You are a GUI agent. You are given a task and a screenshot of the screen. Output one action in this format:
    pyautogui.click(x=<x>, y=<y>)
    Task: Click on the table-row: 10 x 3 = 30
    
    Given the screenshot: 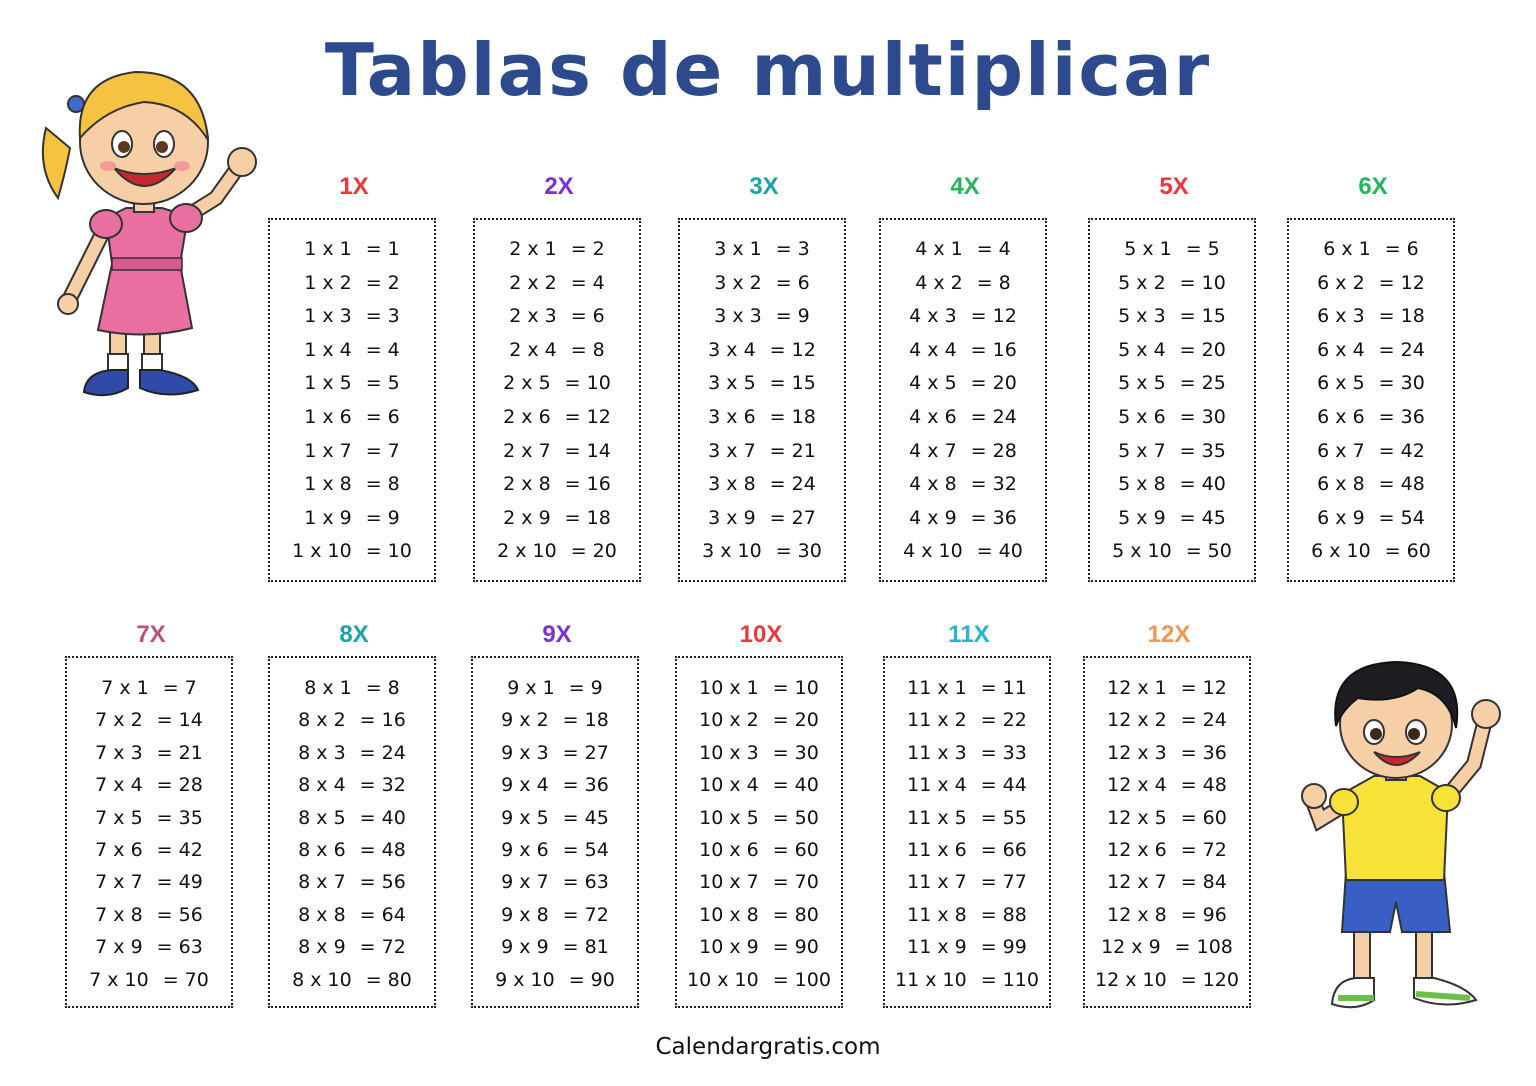 What is the action you would take?
    pyautogui.click(x=759, y=753)
    